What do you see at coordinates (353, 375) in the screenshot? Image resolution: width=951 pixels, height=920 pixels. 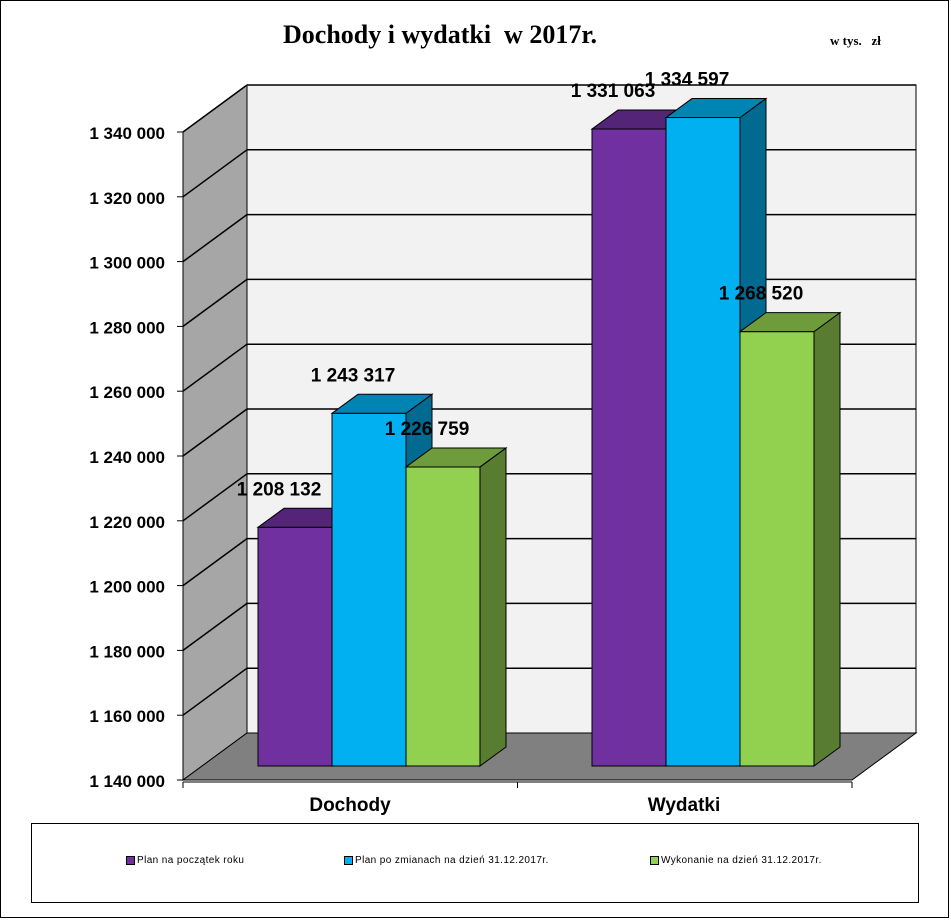 I see `data-label: 1 243 317` at bounding box center [353, 375].